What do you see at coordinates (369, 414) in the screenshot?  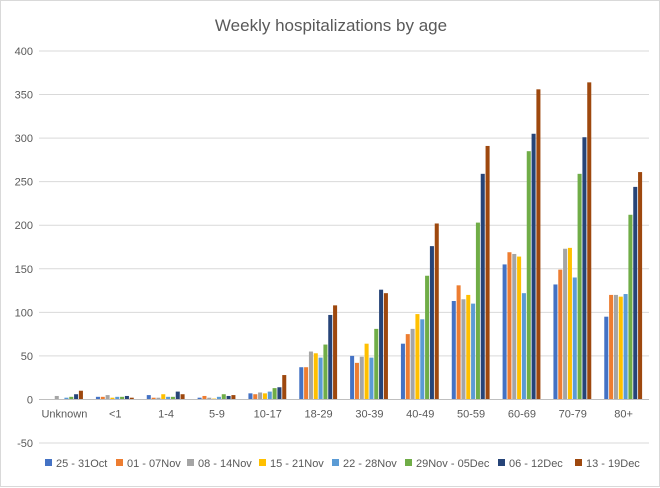 I see `x-tick-label: 30-39` at bounding box center [369, 414].